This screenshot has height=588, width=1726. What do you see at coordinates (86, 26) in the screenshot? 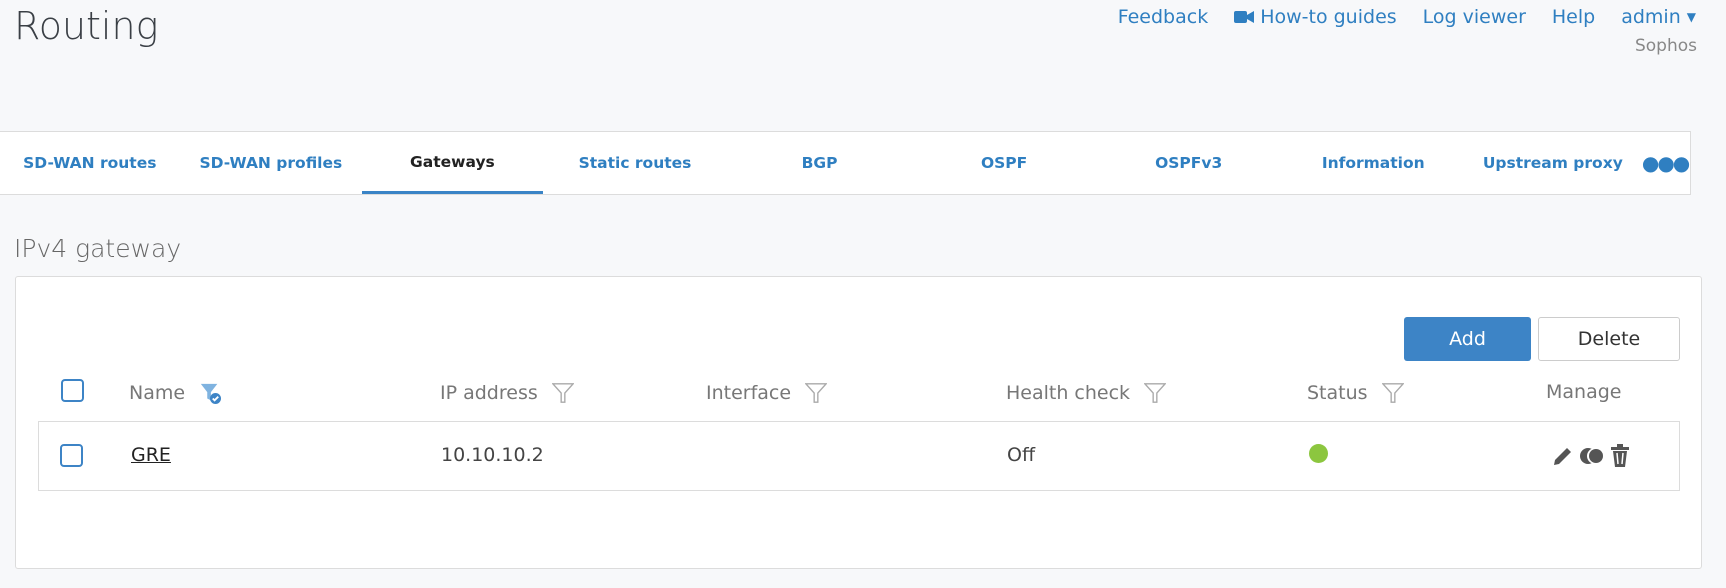
I see `page-title: Routing` at bounding box center [86, 26].